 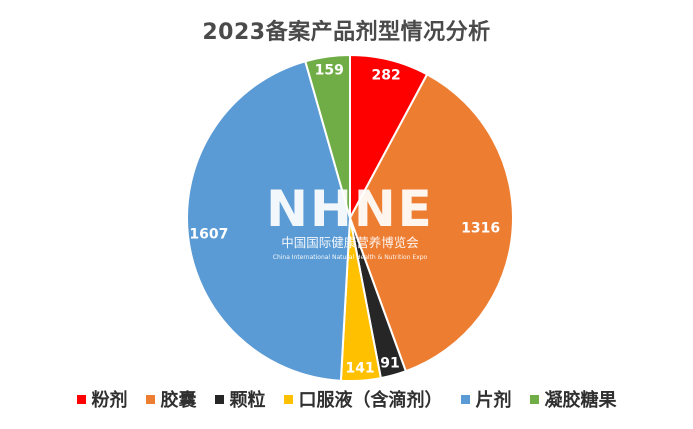 What do you see at coordinates (385, 75) in the screenshot?
I see `data-label-0: 282` at bounding box center [385, 75].